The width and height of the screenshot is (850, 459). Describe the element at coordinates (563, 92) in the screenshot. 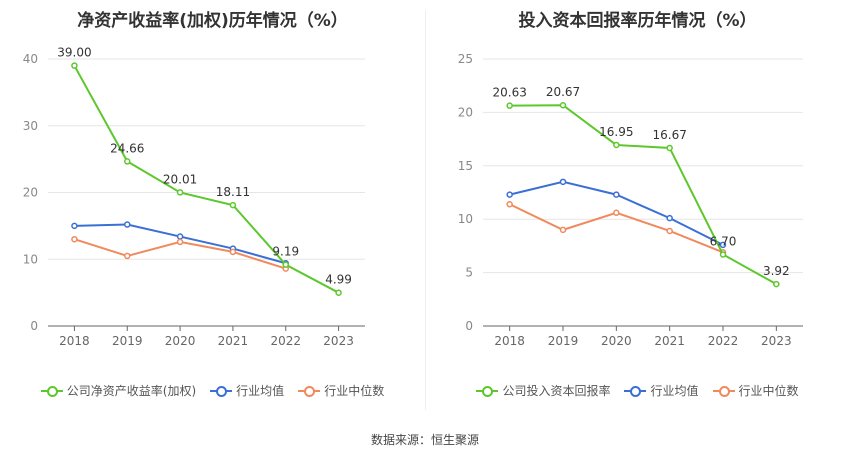

I see `data-label: 20.67` at that location.